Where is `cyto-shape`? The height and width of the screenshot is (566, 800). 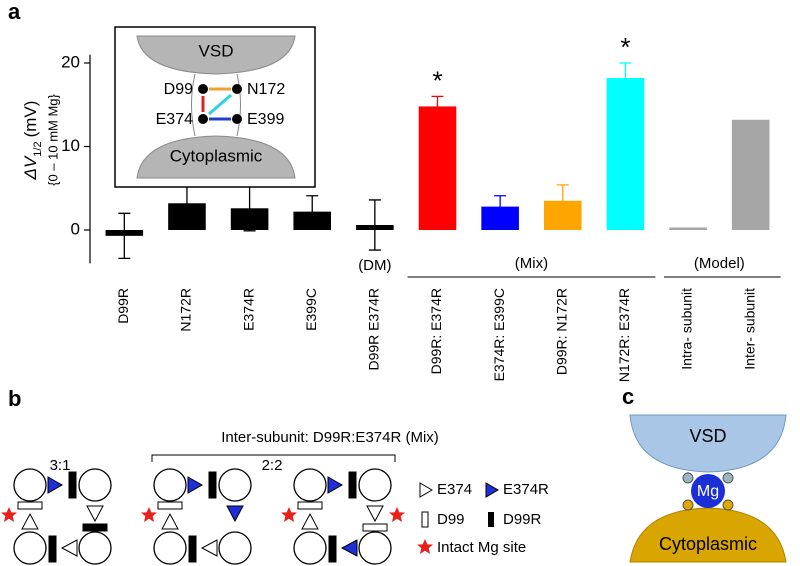 cyto-shape is located at coordinates (708, 535).